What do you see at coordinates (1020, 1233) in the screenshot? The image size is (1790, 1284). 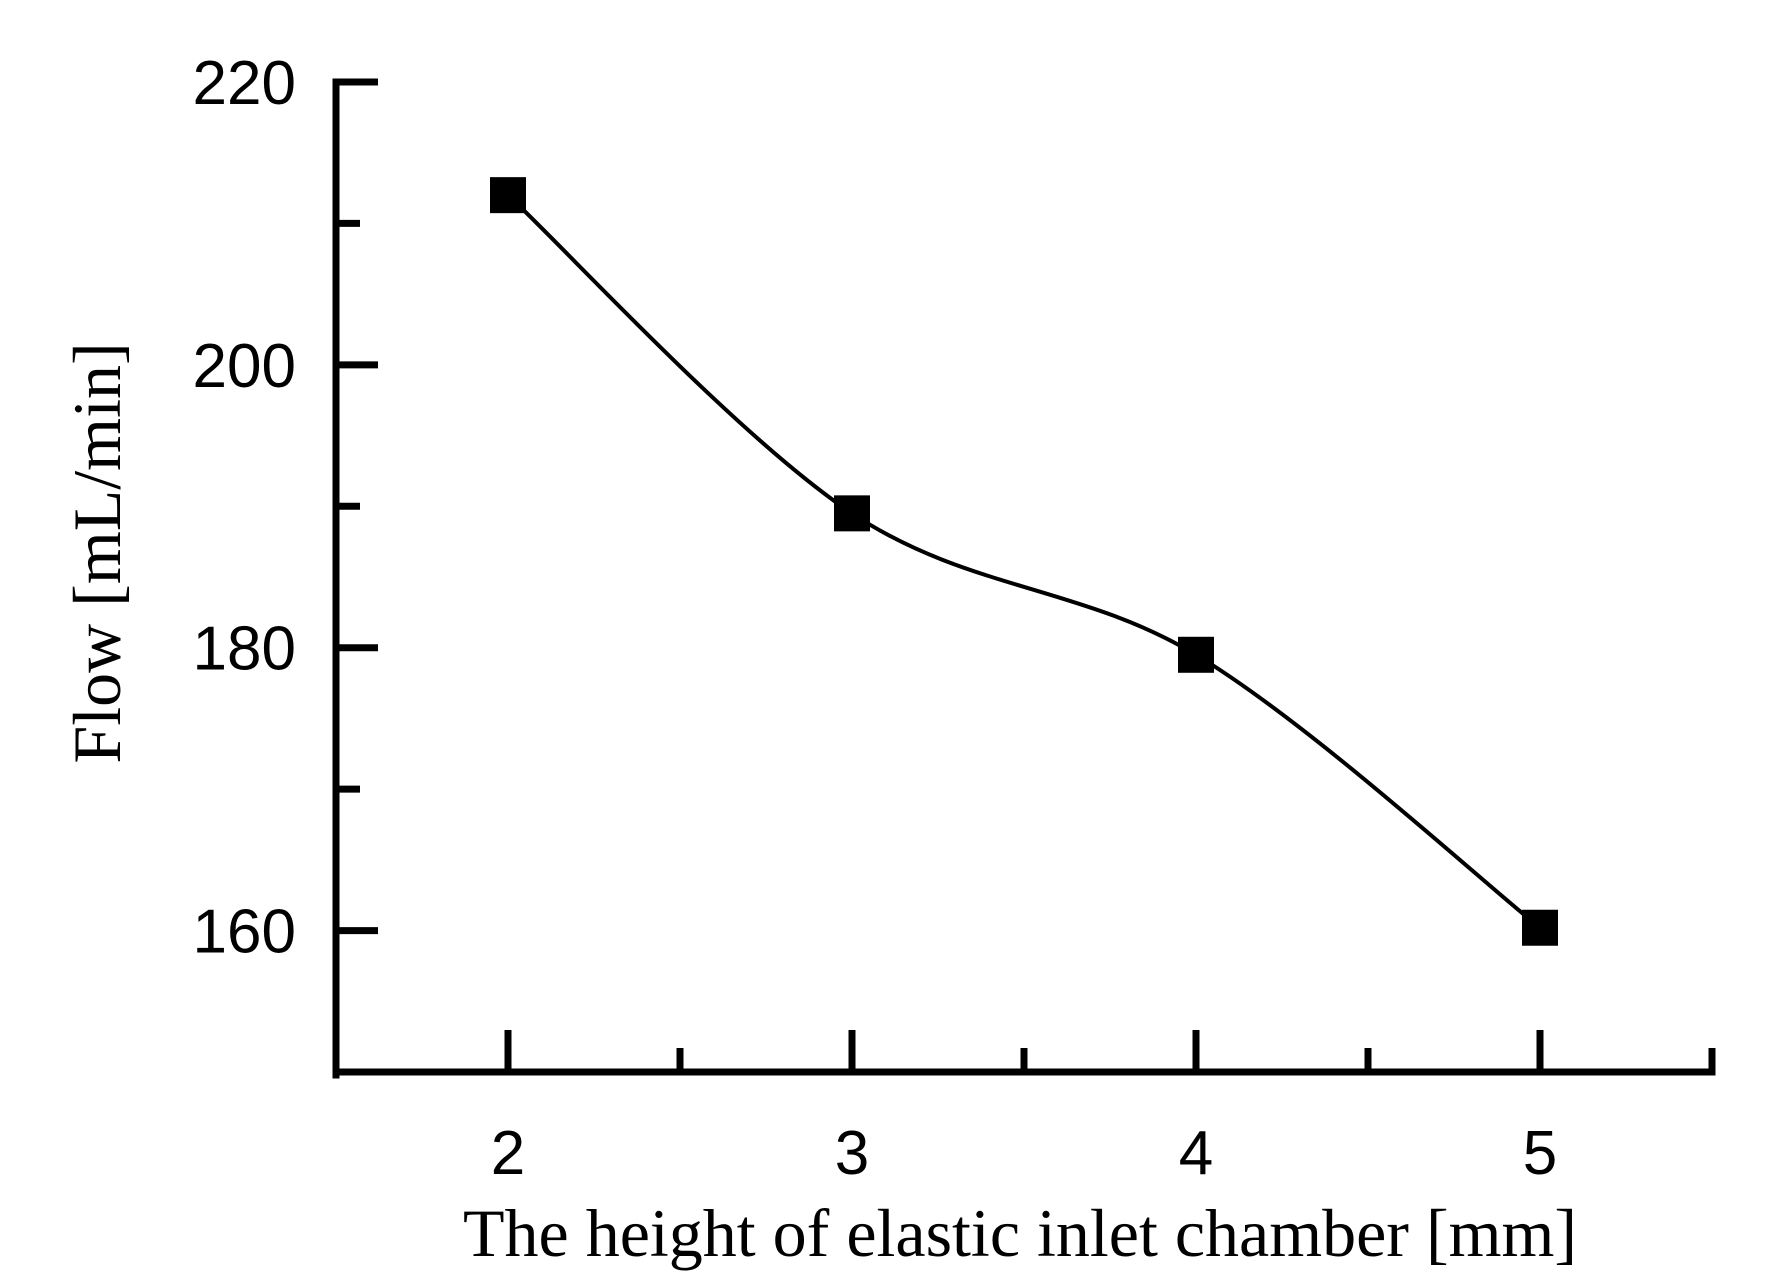 I see `x-axis-title: The height of elastic inlet chamber [mm]` at bounding box center [1020, 1233].